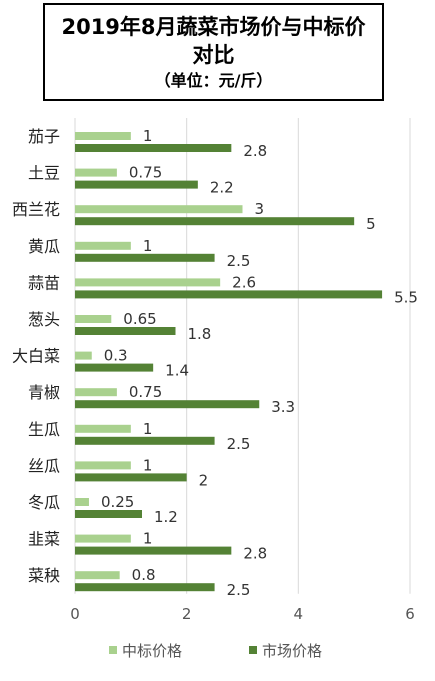 This screenshot has width=435, height=681. I want to click on x-tick-label: 0, so click(75, 614).